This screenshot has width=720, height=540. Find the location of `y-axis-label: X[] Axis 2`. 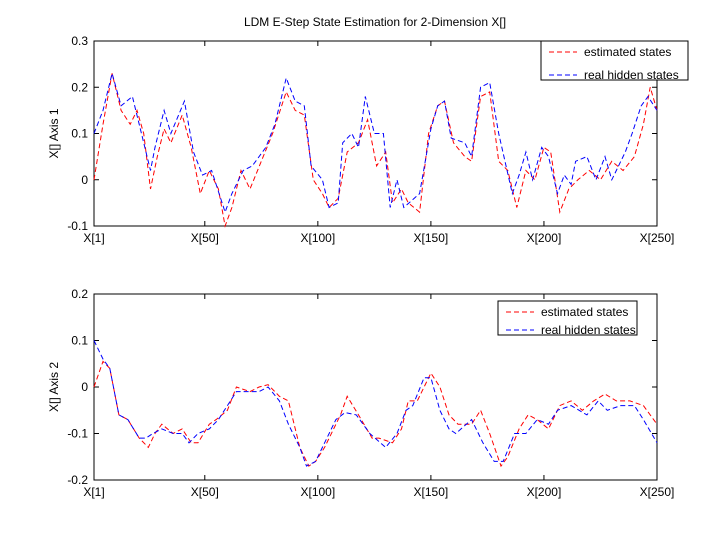

y-axis-label: X[] Axis 2 is located at coordinates (54, 387).